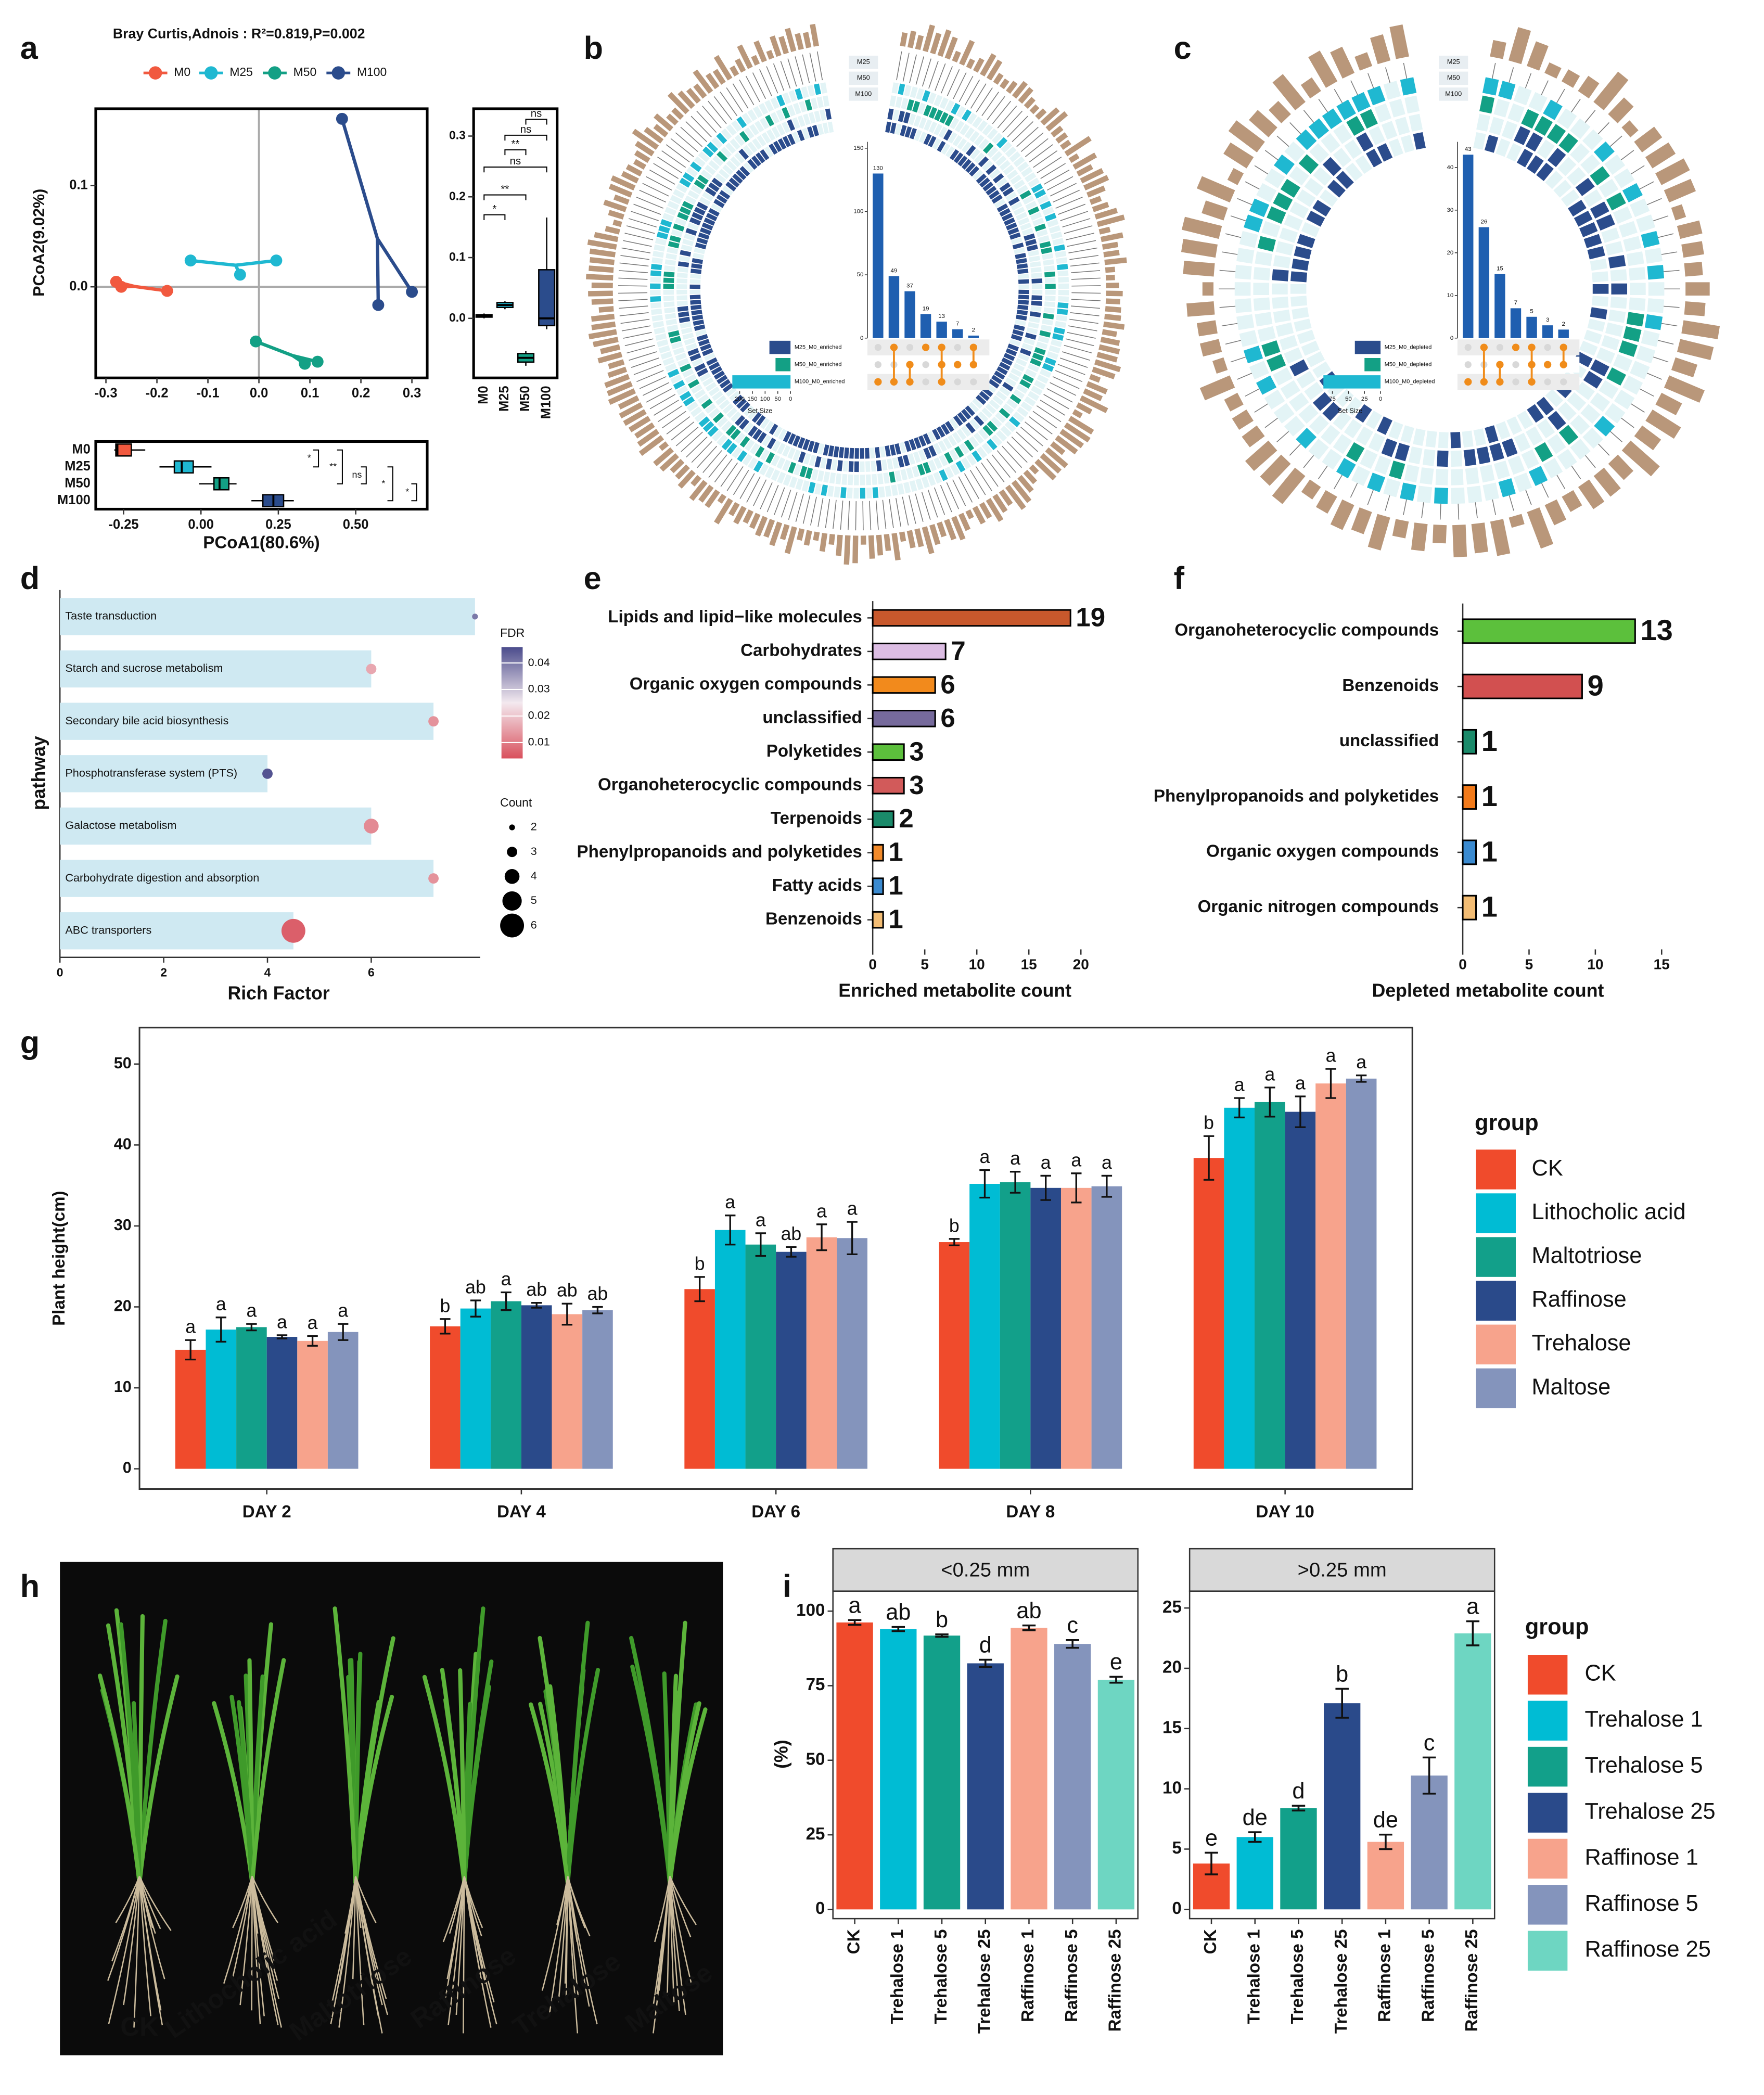 This screenshot has height=2095, width=1764. Describe the element at coordinates (512, 633) in the screenshot. I see `legend-title: FDR` at that location.